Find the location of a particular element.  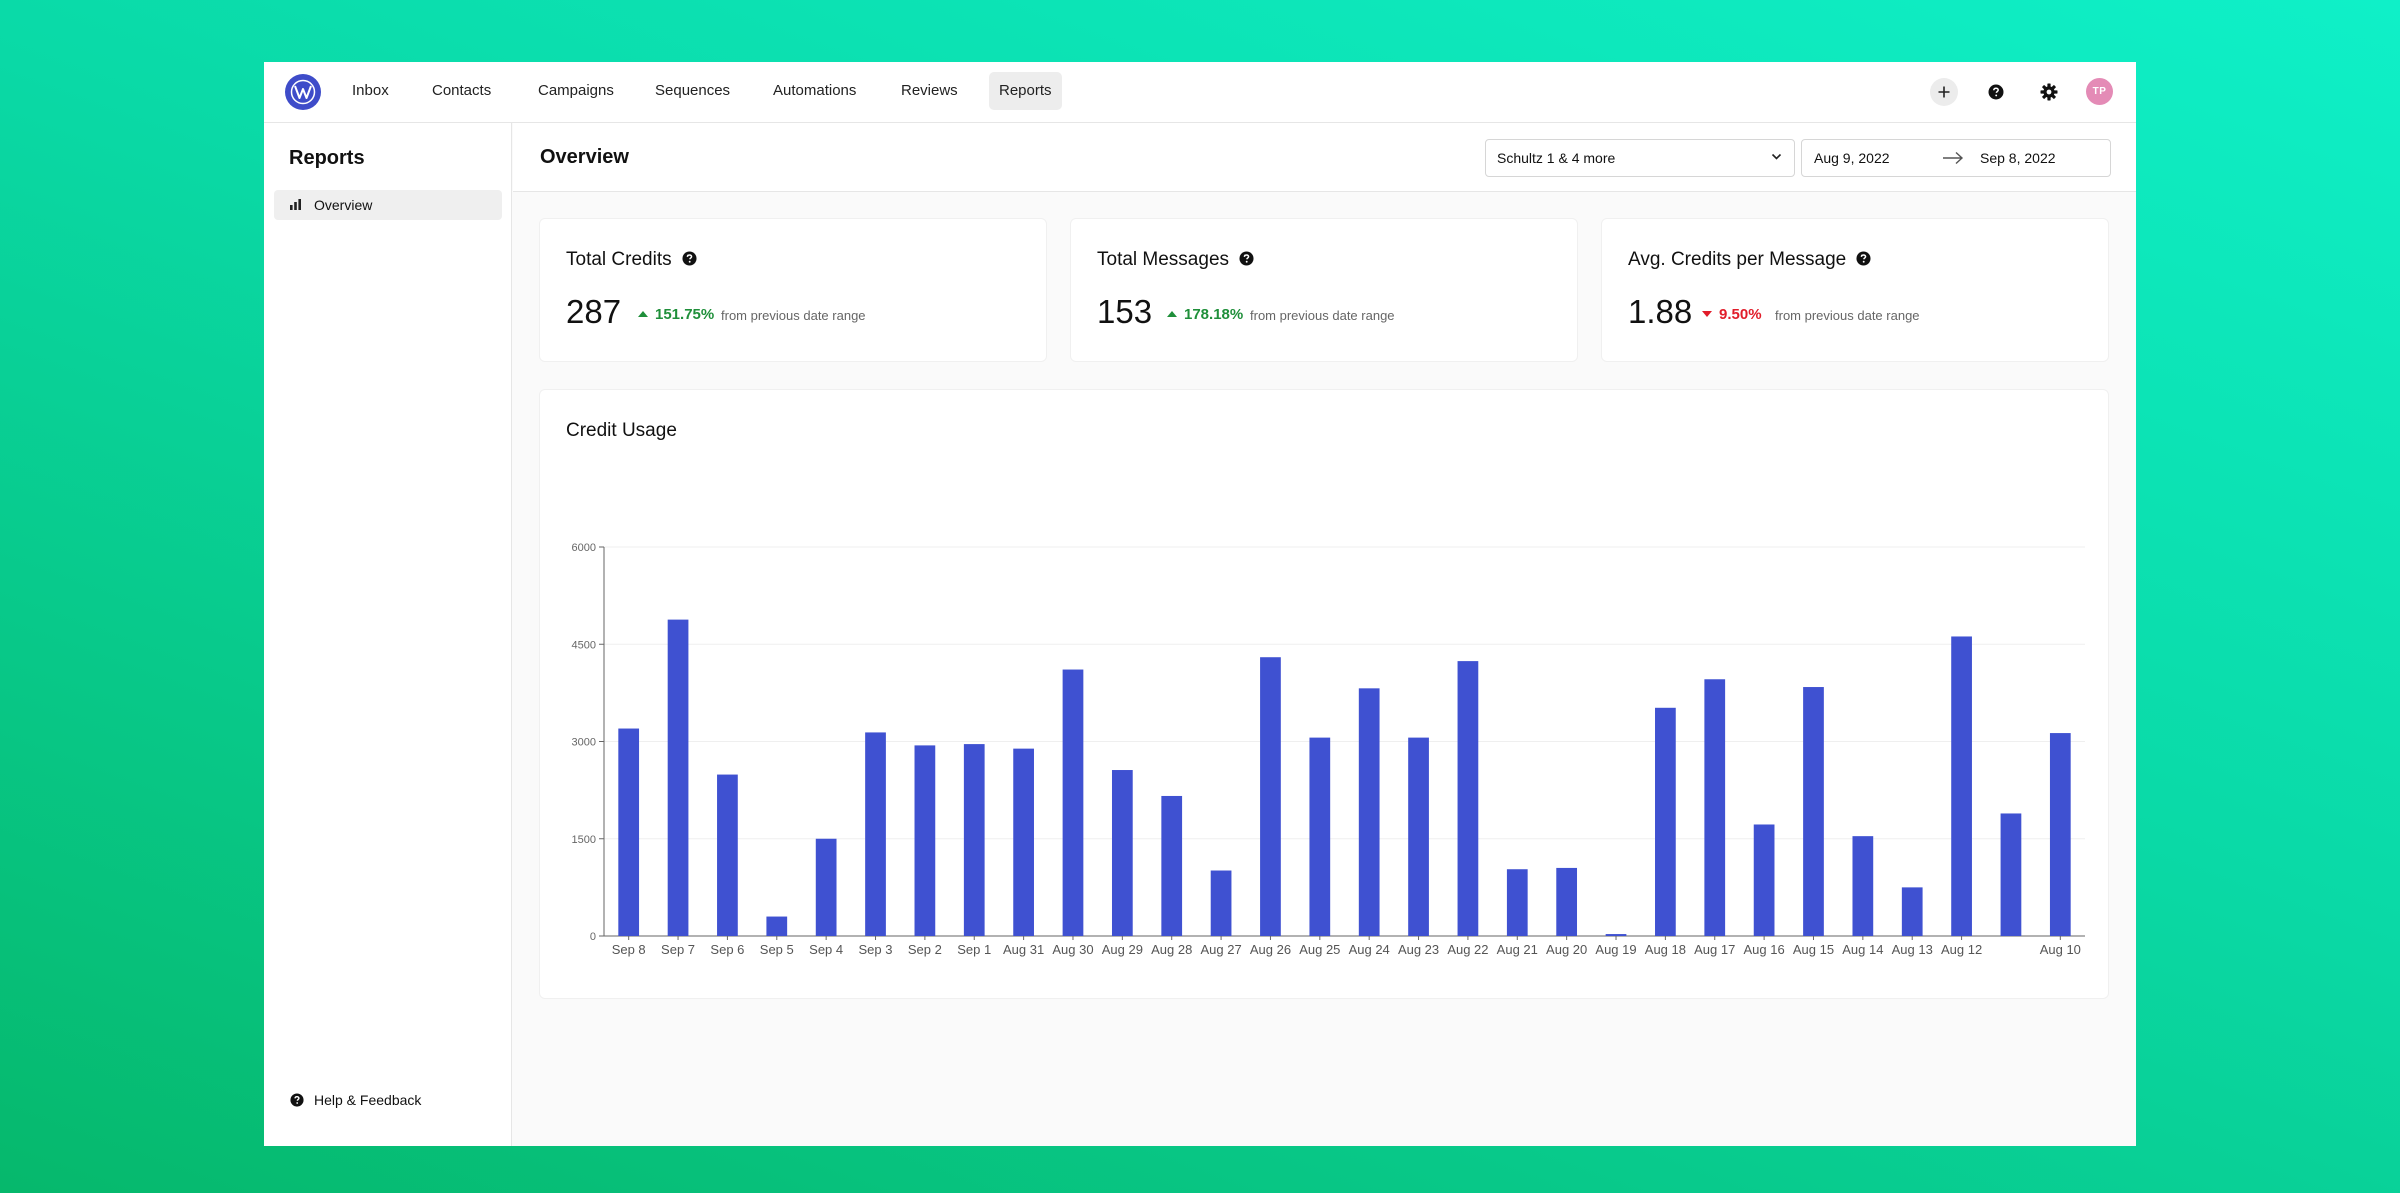

stat-delta: 151.75% is located at coordinates (676, 314).